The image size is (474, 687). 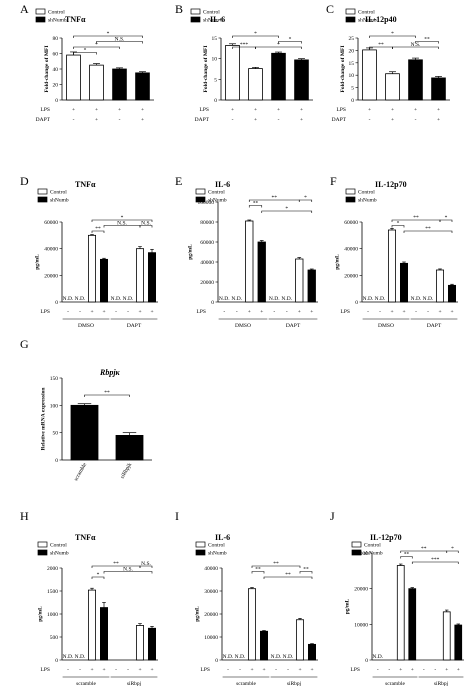 I want to click on panel-letter: D, so click(x=24, y=181).